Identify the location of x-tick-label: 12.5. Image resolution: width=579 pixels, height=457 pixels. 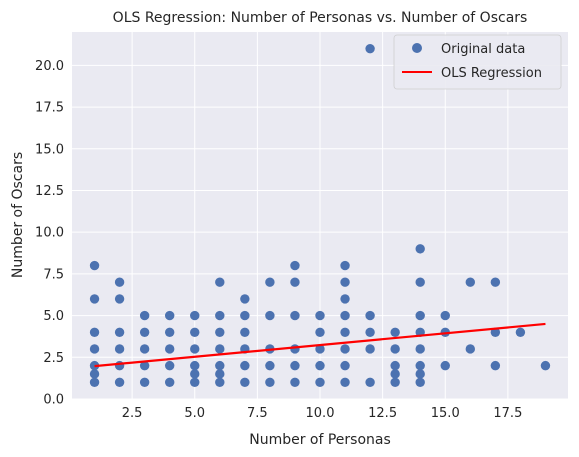
(382, 413).